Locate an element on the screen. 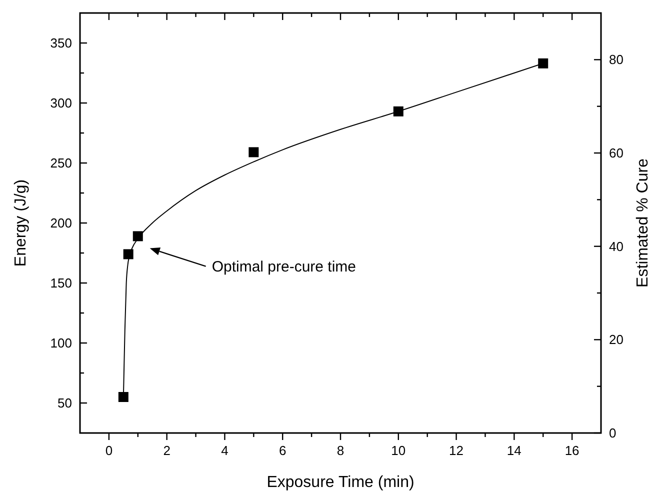 Image resolution: width=656 pixels, height=495 pixels. x-tick-label: 8 is located at coordinates (340, 450).